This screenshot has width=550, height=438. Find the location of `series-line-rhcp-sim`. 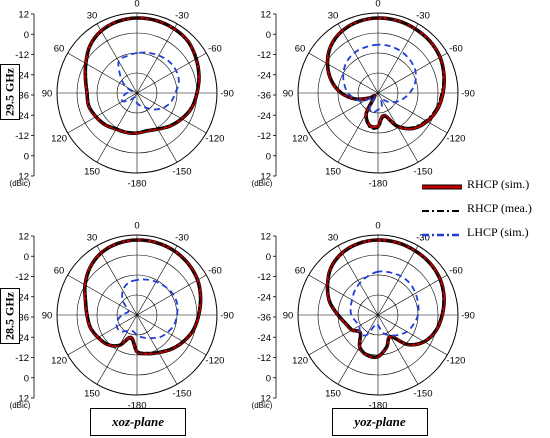

series-line-rhcp-sim is located at coordinates (142, 75).